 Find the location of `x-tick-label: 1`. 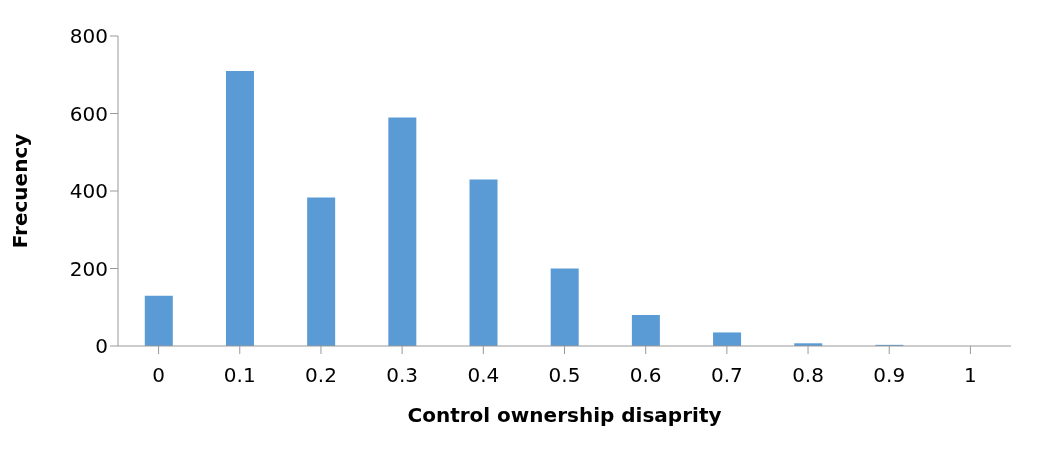

x-tick-label: 1 is located at coordinates (970, 375).